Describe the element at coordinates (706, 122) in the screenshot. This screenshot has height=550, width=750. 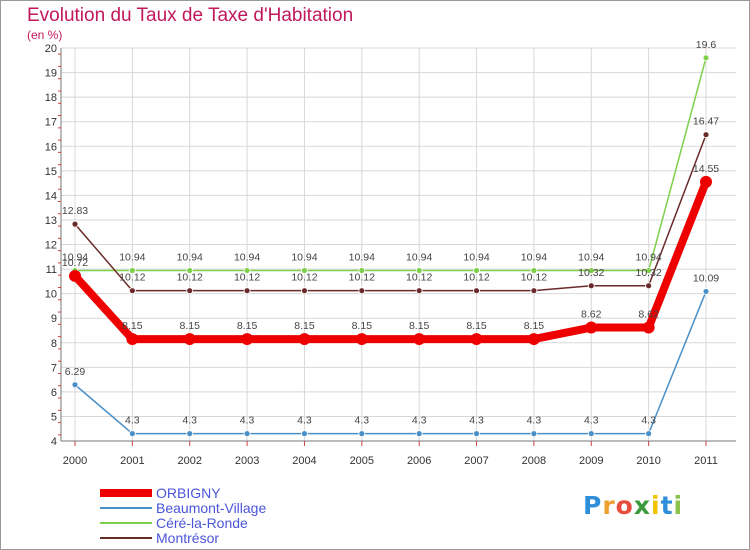
I see `data-label-montresor: 16.47` at that location.